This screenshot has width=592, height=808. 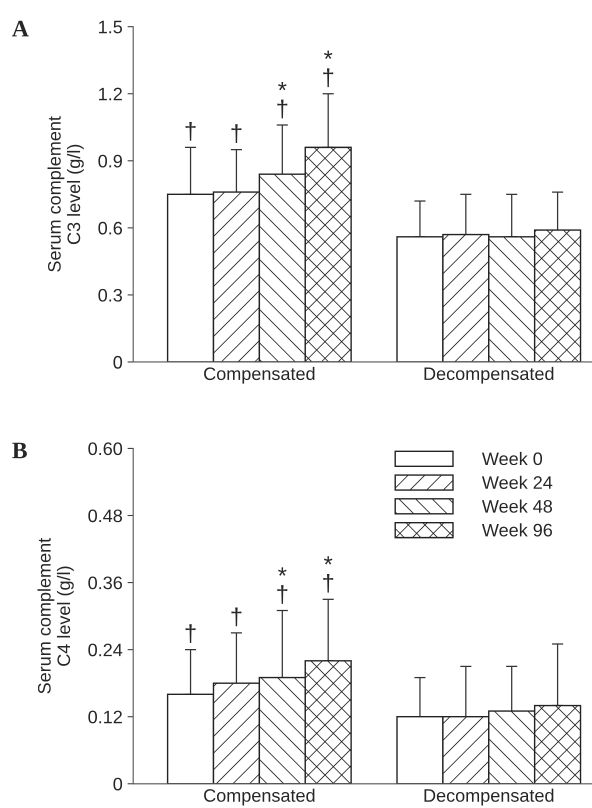 I want to click on y-axis-title: Serum complement C4 level (g/l), so click(x=55, y=616).